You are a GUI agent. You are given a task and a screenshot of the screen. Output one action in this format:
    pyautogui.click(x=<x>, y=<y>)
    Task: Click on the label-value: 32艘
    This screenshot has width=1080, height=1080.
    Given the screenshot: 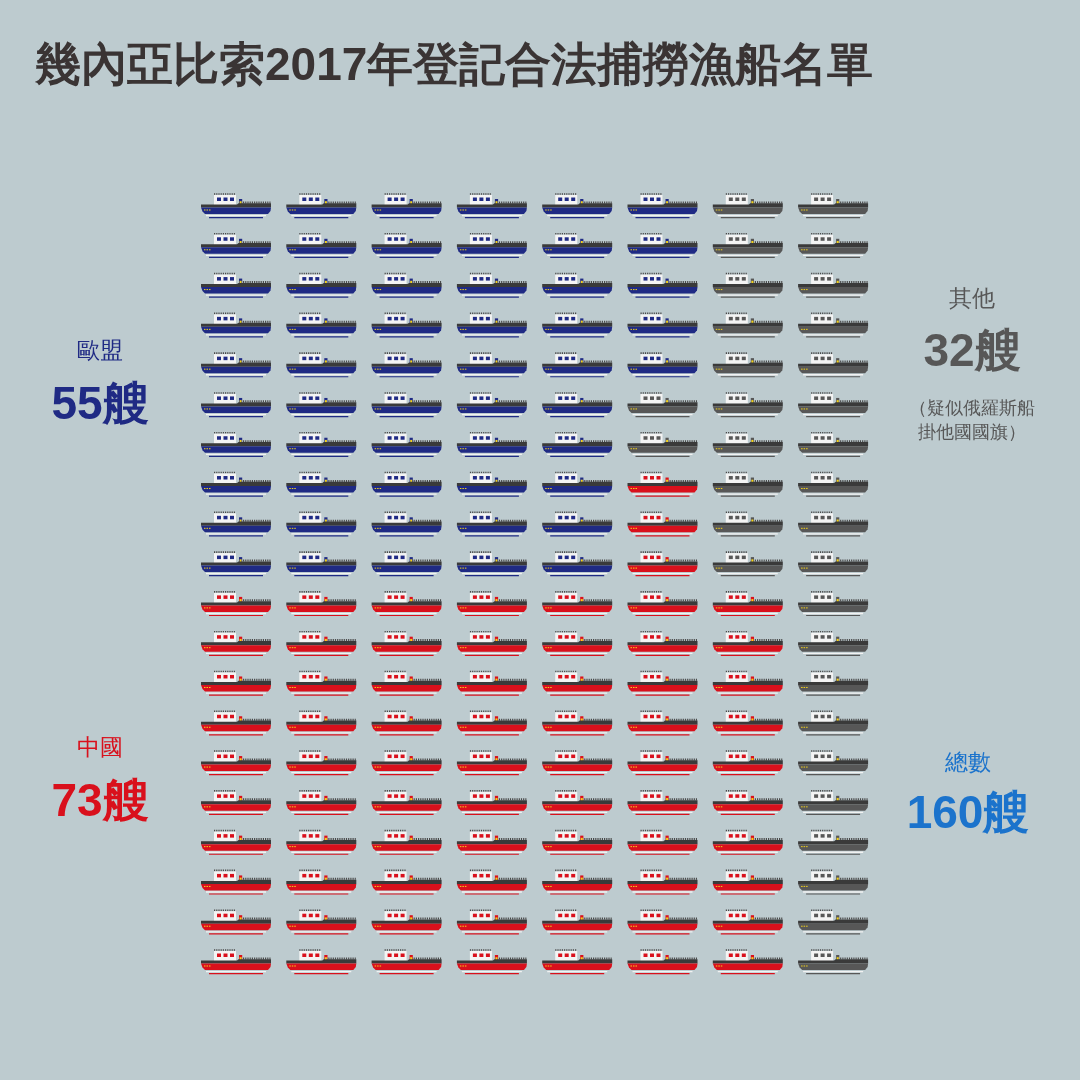 What is the action you would take?
    pyautogui.click(x=972, y=350)
    